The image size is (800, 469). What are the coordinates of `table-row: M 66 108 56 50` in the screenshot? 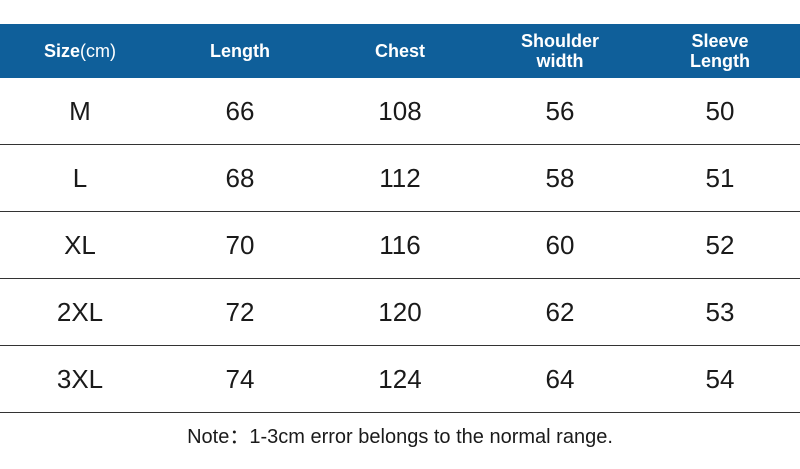 It's located at (400, 111).